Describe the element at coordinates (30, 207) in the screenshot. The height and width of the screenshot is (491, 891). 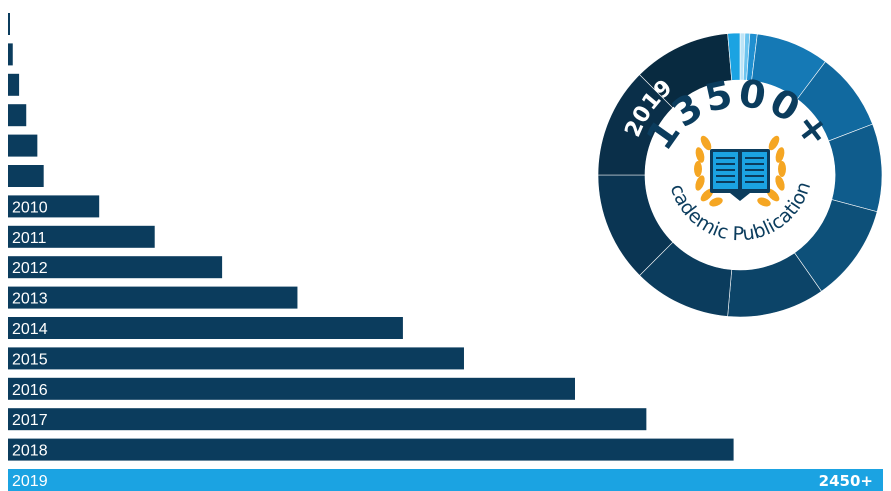
I see `bar-label-2010: 2010` at that location.